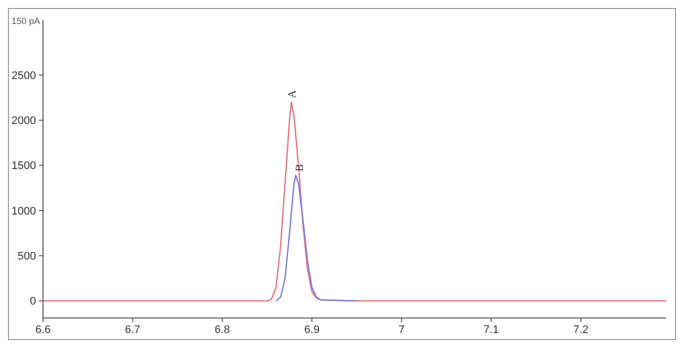  I want to click on line-series, so click(316, 238).